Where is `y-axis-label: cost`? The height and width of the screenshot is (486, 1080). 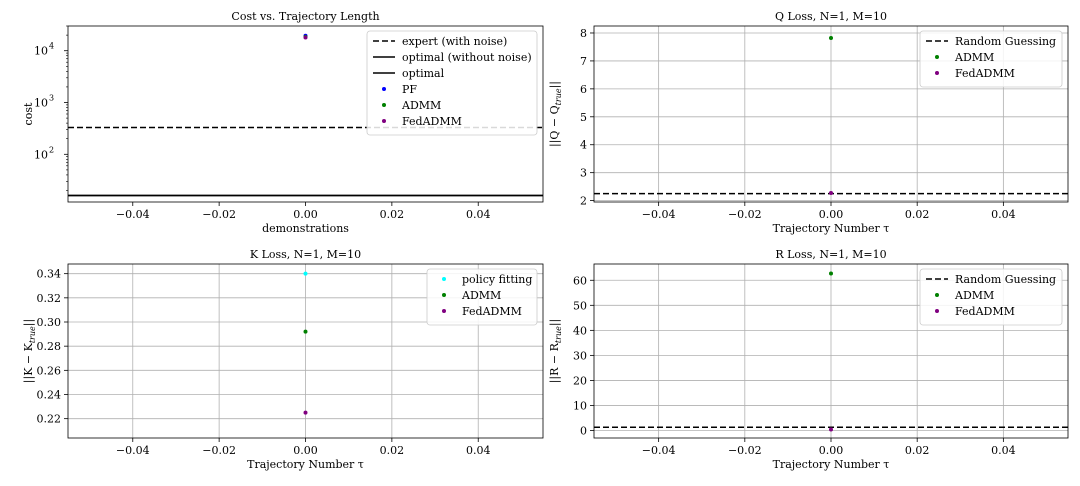 y-axis-label: cost is located at coordinates (28, 113).